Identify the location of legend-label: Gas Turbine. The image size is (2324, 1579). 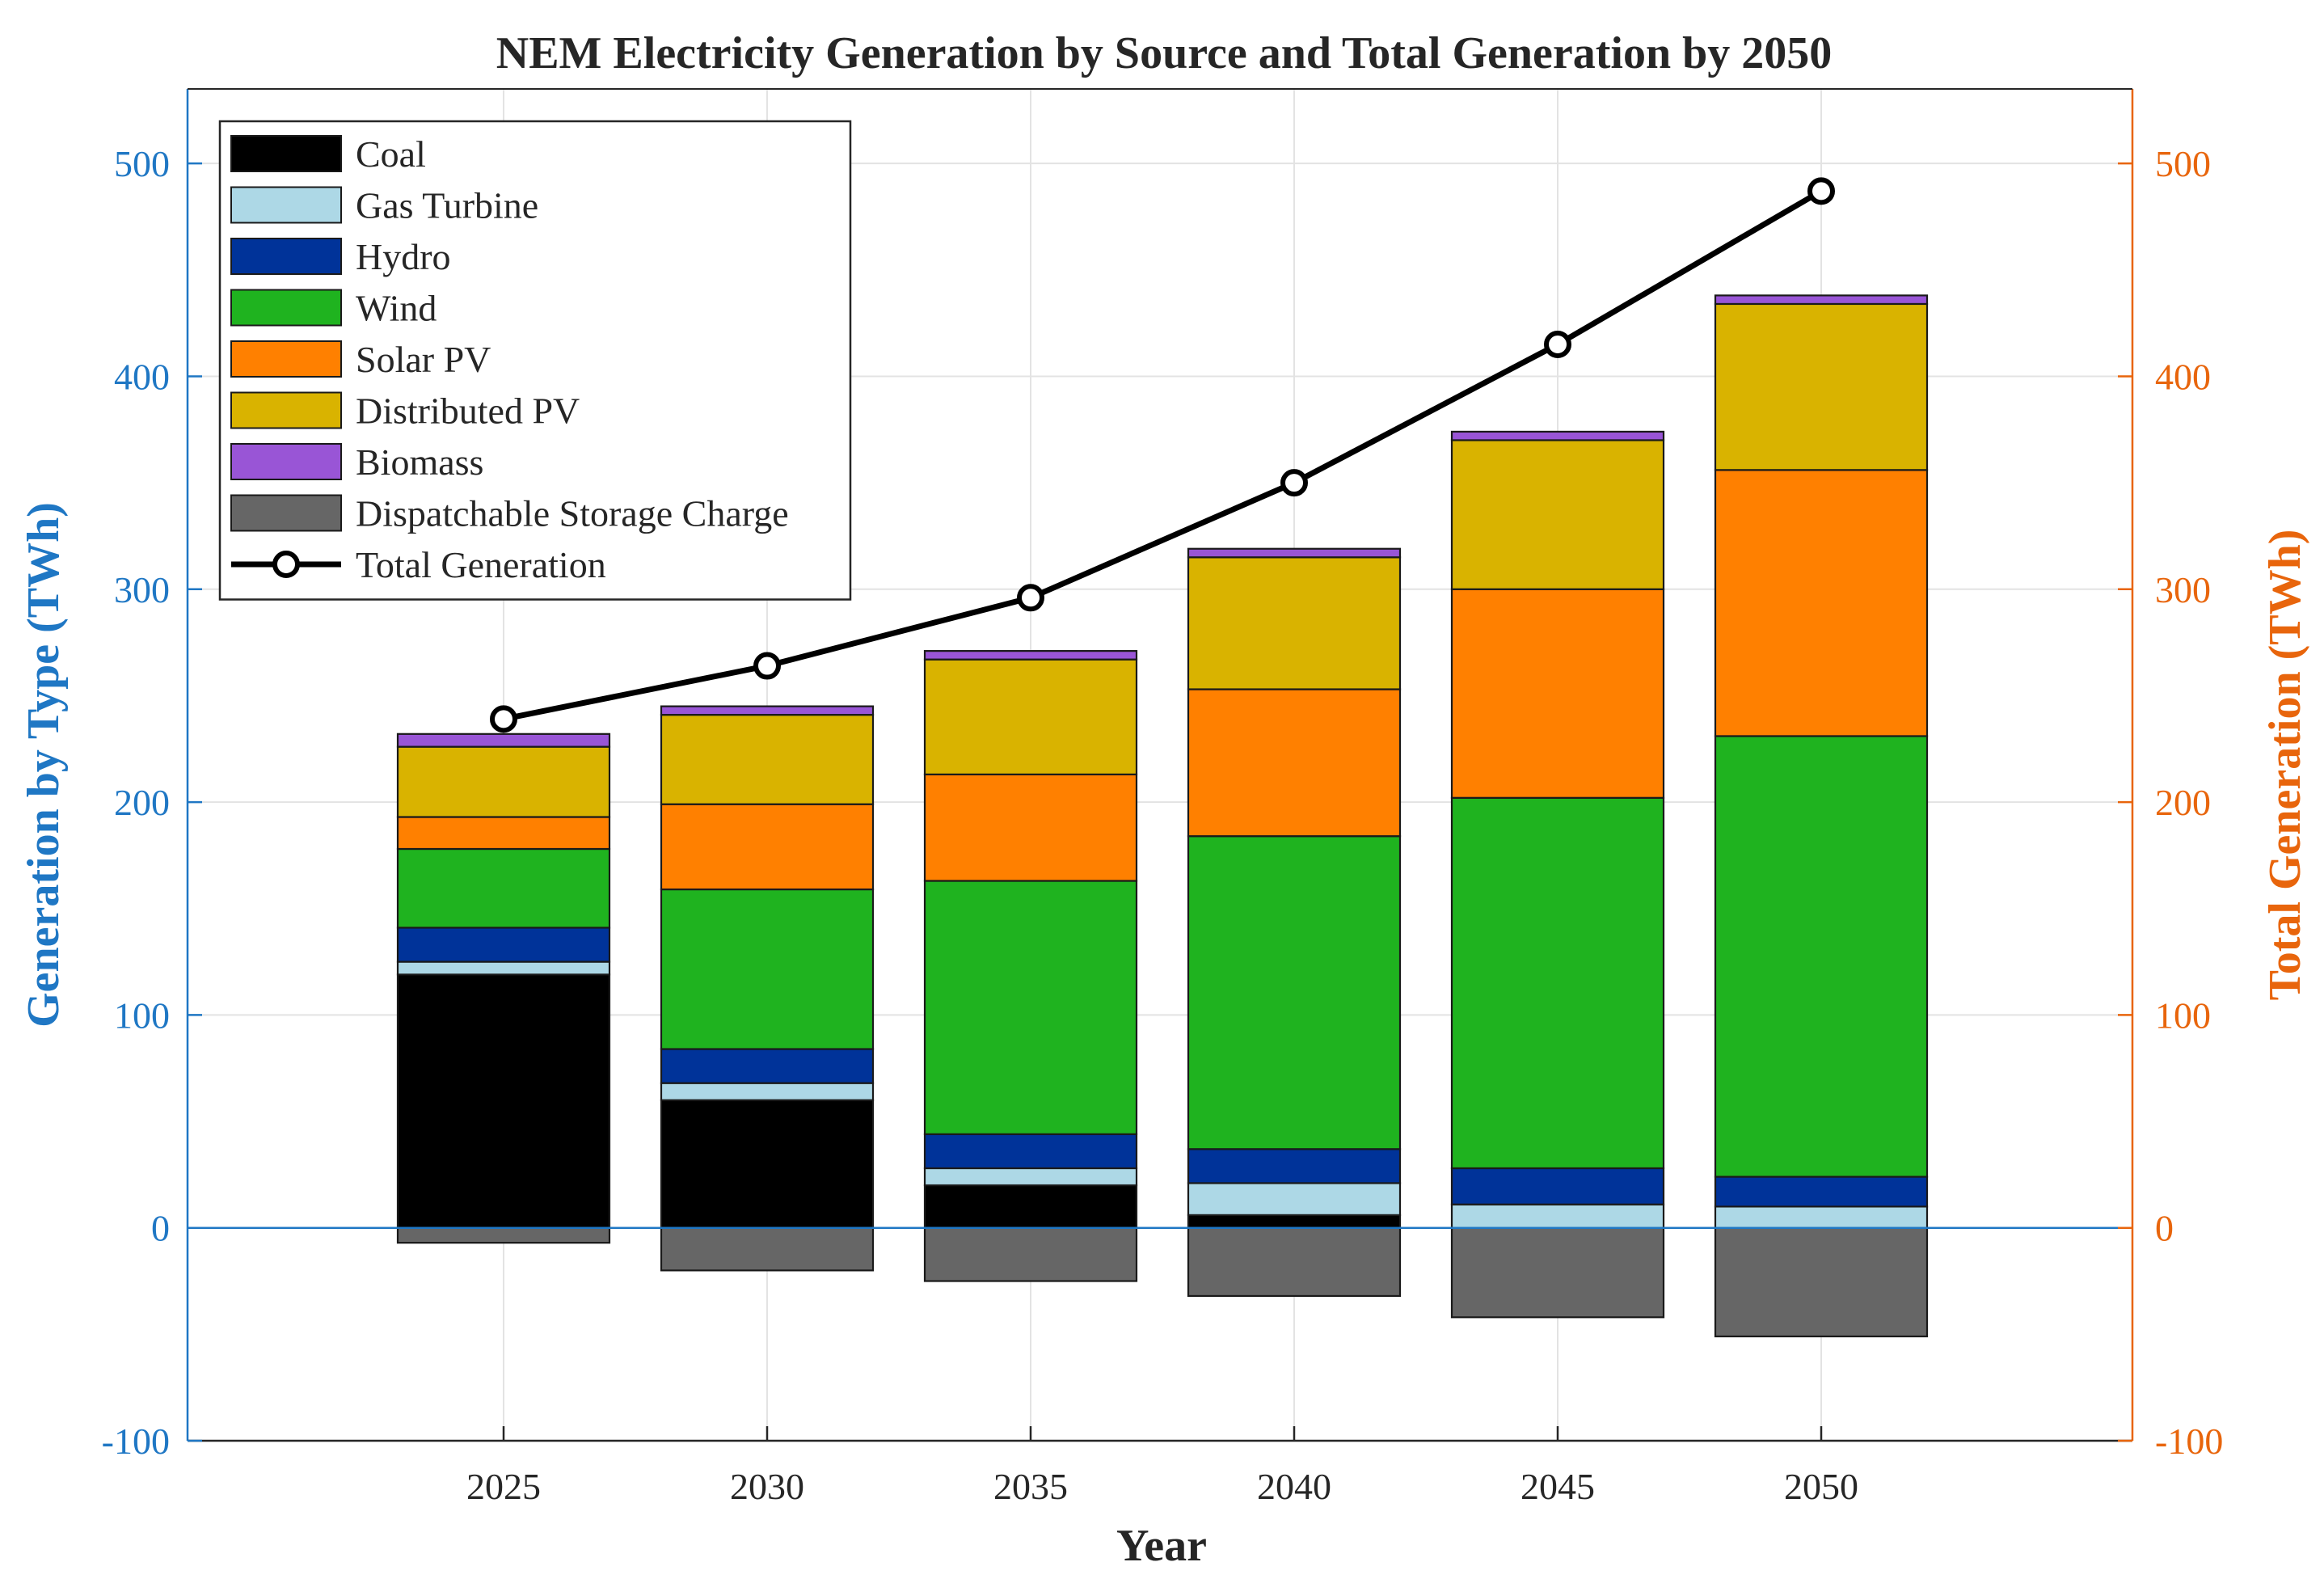
(447, 205).